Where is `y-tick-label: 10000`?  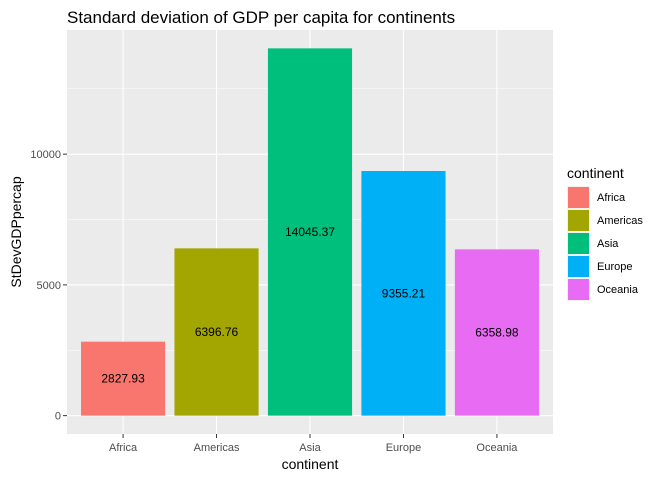
y-tick-label: 10000 is located at coordinates (45, 155).